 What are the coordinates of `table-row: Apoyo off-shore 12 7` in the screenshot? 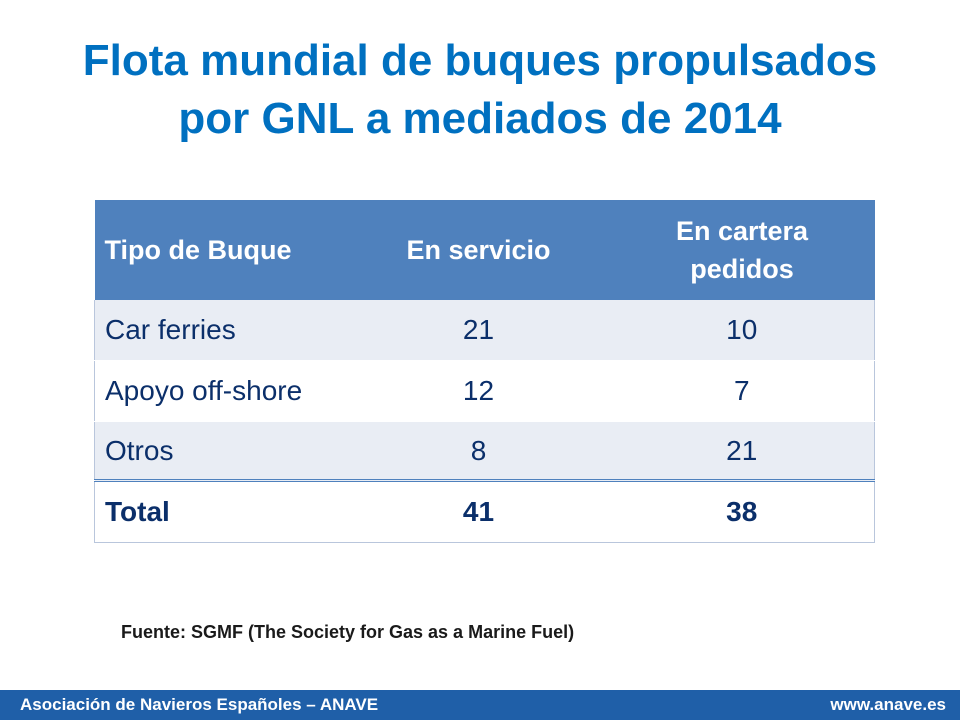 It's located at (484, 391).